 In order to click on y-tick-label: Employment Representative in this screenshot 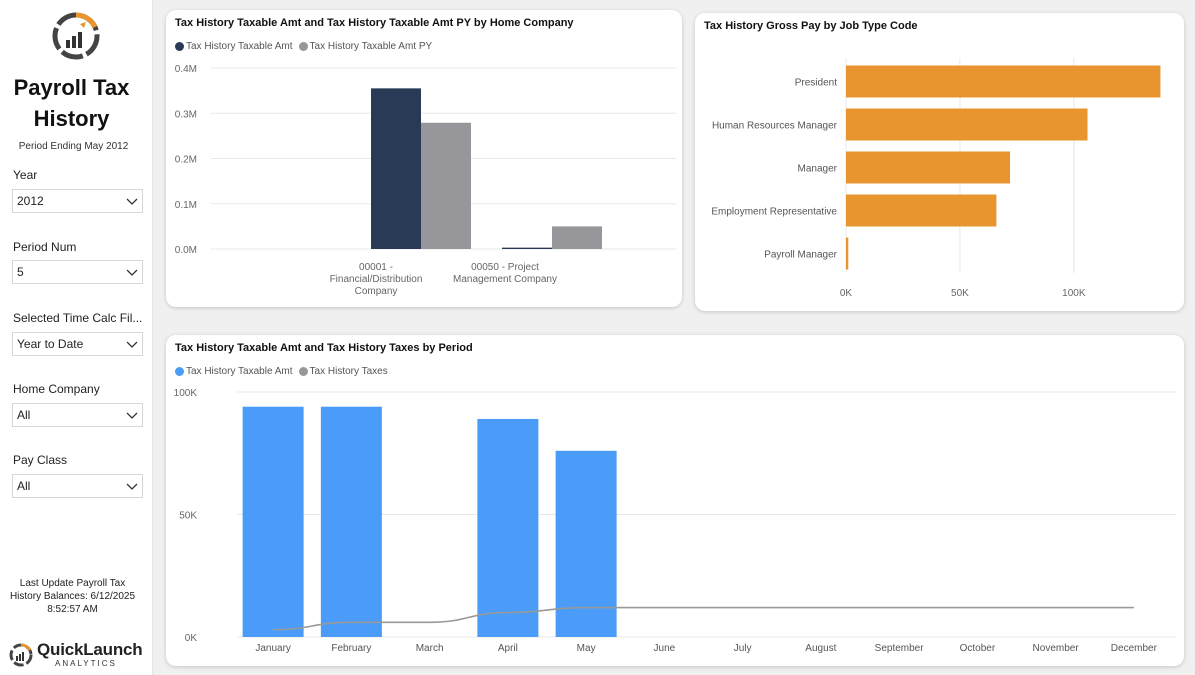, I will do `click(774, 212)`.